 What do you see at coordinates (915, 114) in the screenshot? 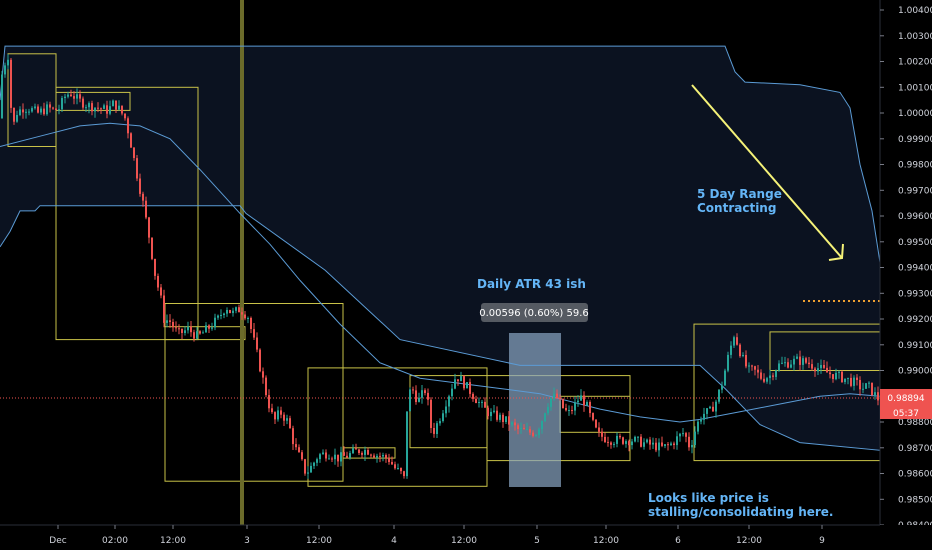
I see `y-tick-label: 1.00000` at bounding box center [915, 114].